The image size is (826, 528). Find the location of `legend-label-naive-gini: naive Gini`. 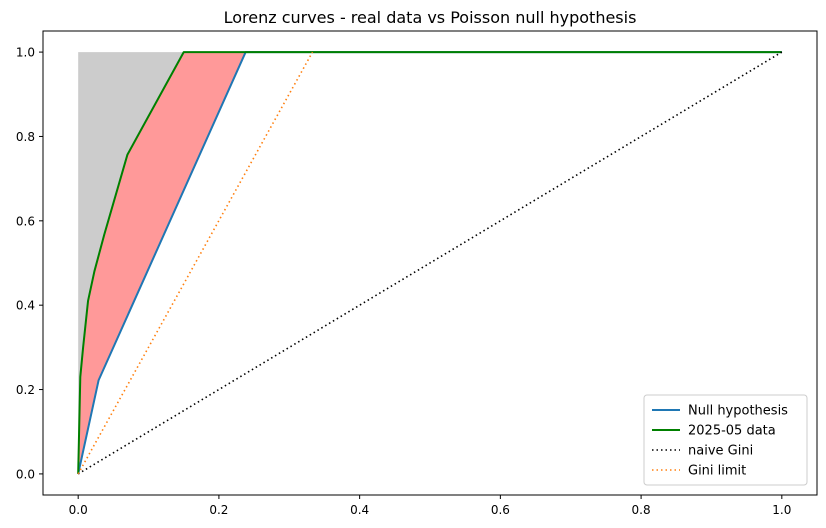

legend-label-naive-gini: naive Gini is located at coordinates (720, 451).